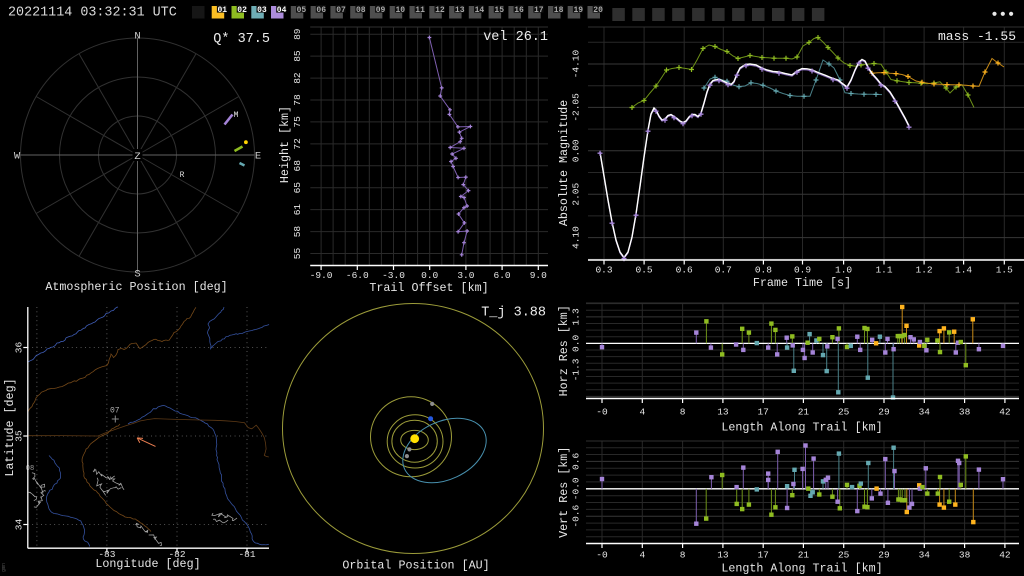 This screenshot has height=576, width=1024. What do you see at coordinates (321, 10) in the screenshot?
I see `svg-text: 06` at bounding box center [321, 10].